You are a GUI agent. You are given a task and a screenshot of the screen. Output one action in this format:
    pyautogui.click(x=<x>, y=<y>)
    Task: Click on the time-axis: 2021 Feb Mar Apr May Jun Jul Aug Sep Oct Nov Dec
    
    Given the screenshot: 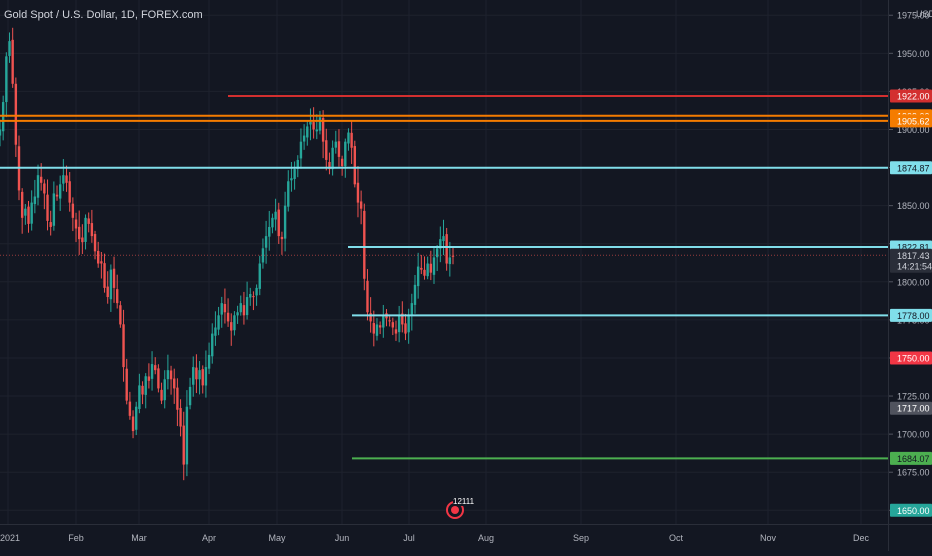 What is the action you would take?
    pyautogui.click(x=444, y=537)
    